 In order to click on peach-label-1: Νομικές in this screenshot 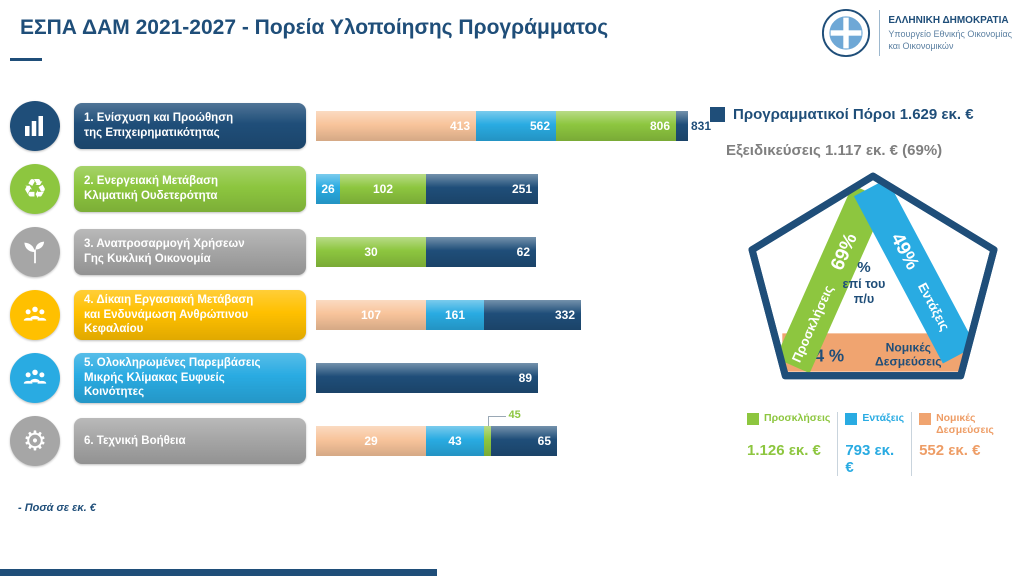, I will do `click(908, 348)`.